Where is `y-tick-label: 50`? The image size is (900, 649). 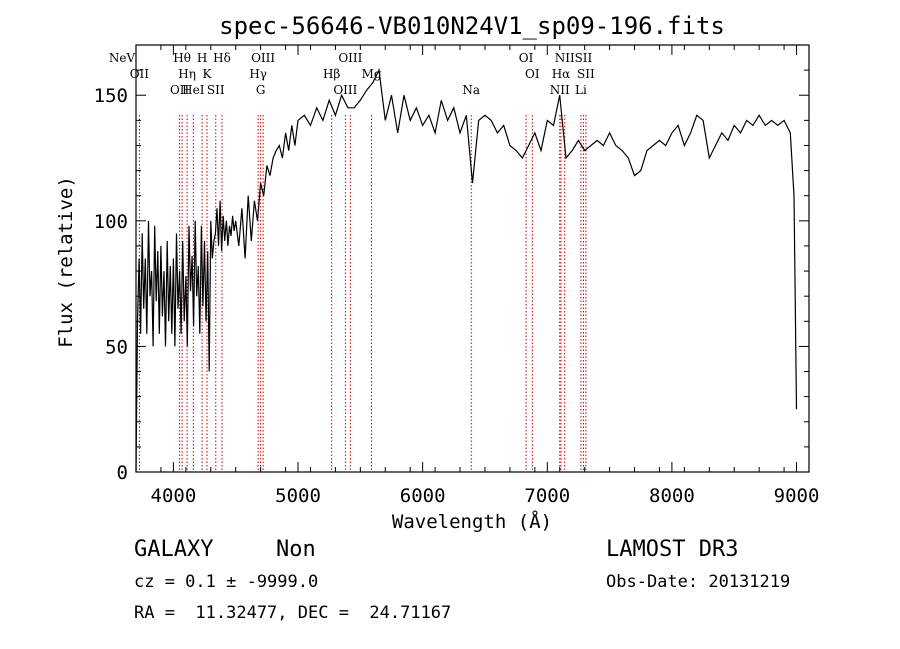 y-tick-label: 50 is located at coordinates (116, 347).